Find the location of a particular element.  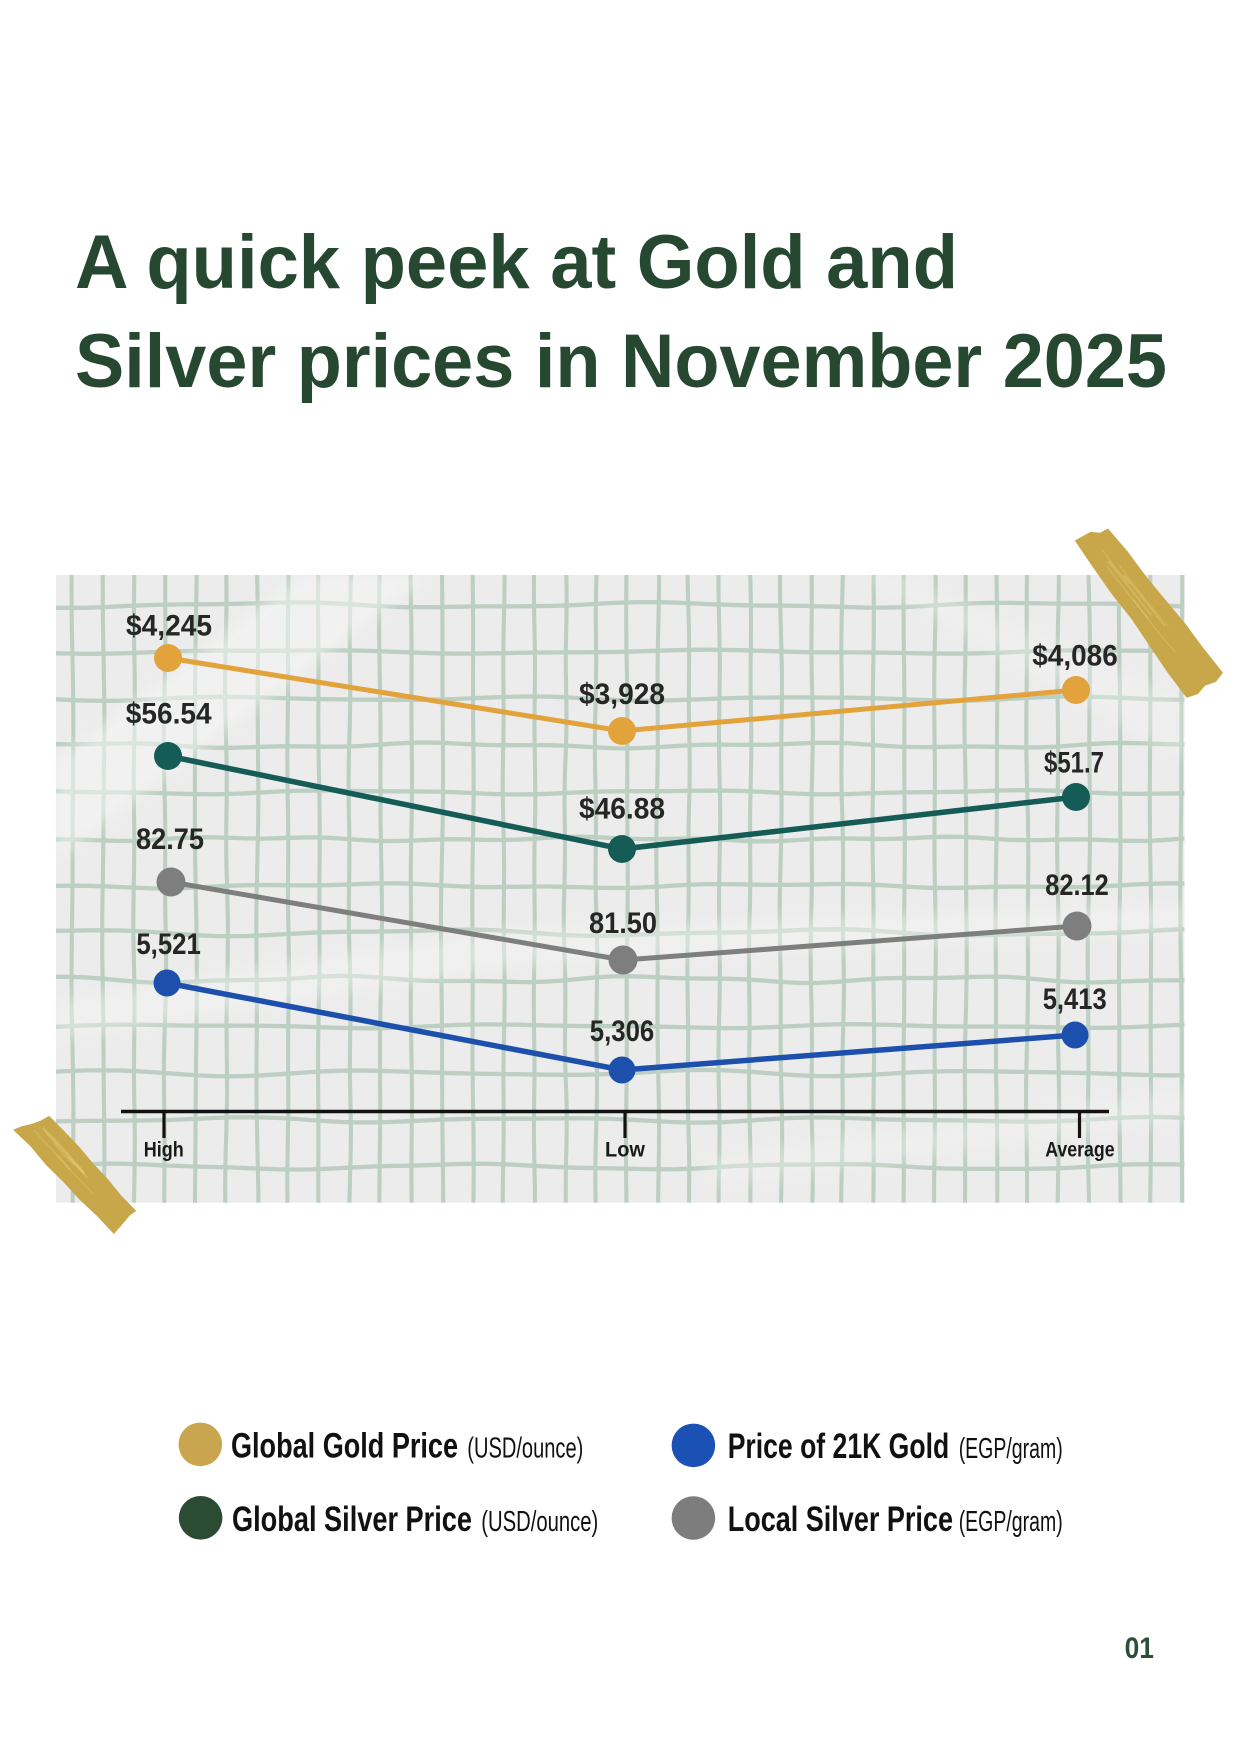

svg-text: Silver prices in November 2025 is located at coordinates (621, 361).